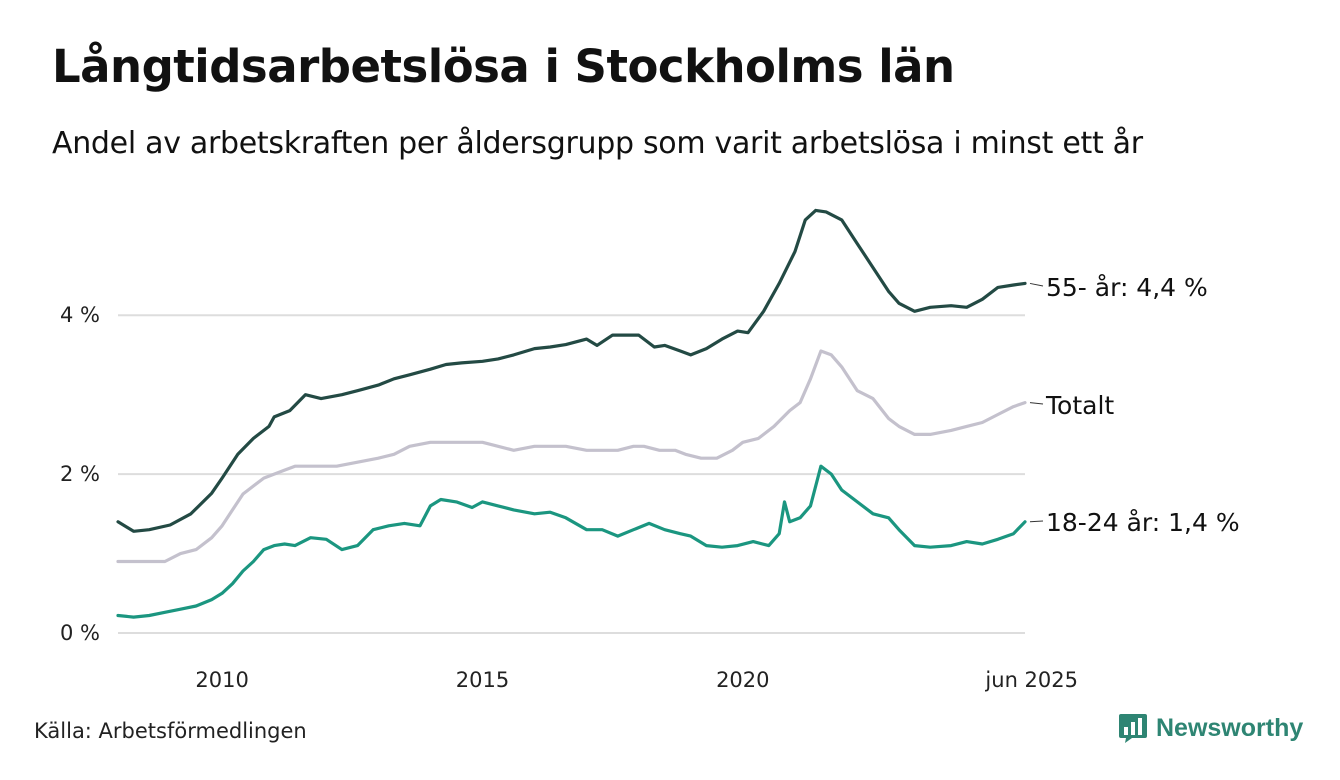 The height and width of the screenshot is (780, 1340). What do you see at coordinates (170, 731) in the screenshot?
I see `source-note: Källa: Arbetsförmedlingen` at bounding box center [170, 731].